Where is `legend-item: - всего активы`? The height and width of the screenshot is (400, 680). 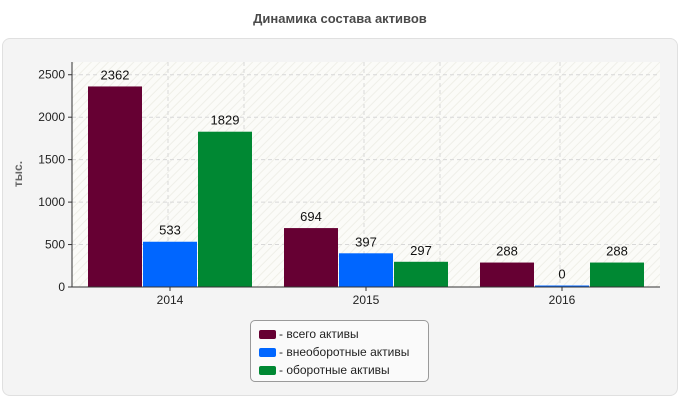 legend-item: - всего активы is located at coordinates (343, 334).